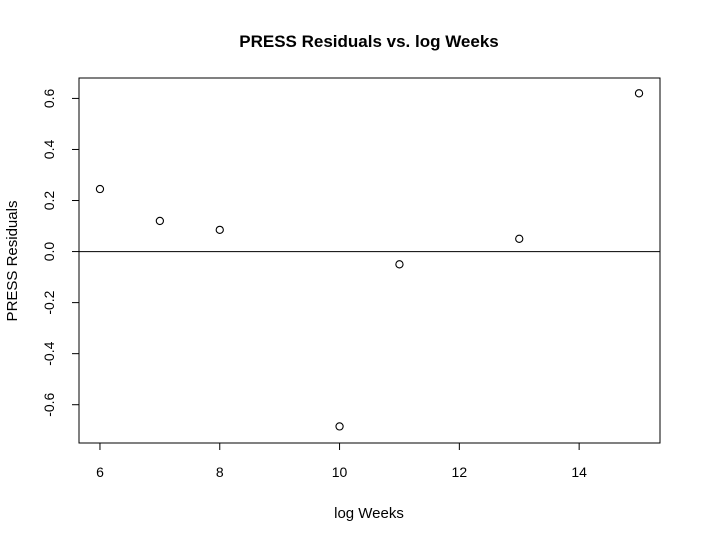 This screenshot has width=701, height=542. What do you see at coordinates (49, 201) in the screenshot?
I see `y-tick-label: 0.2` at bounding box center [49, 201].